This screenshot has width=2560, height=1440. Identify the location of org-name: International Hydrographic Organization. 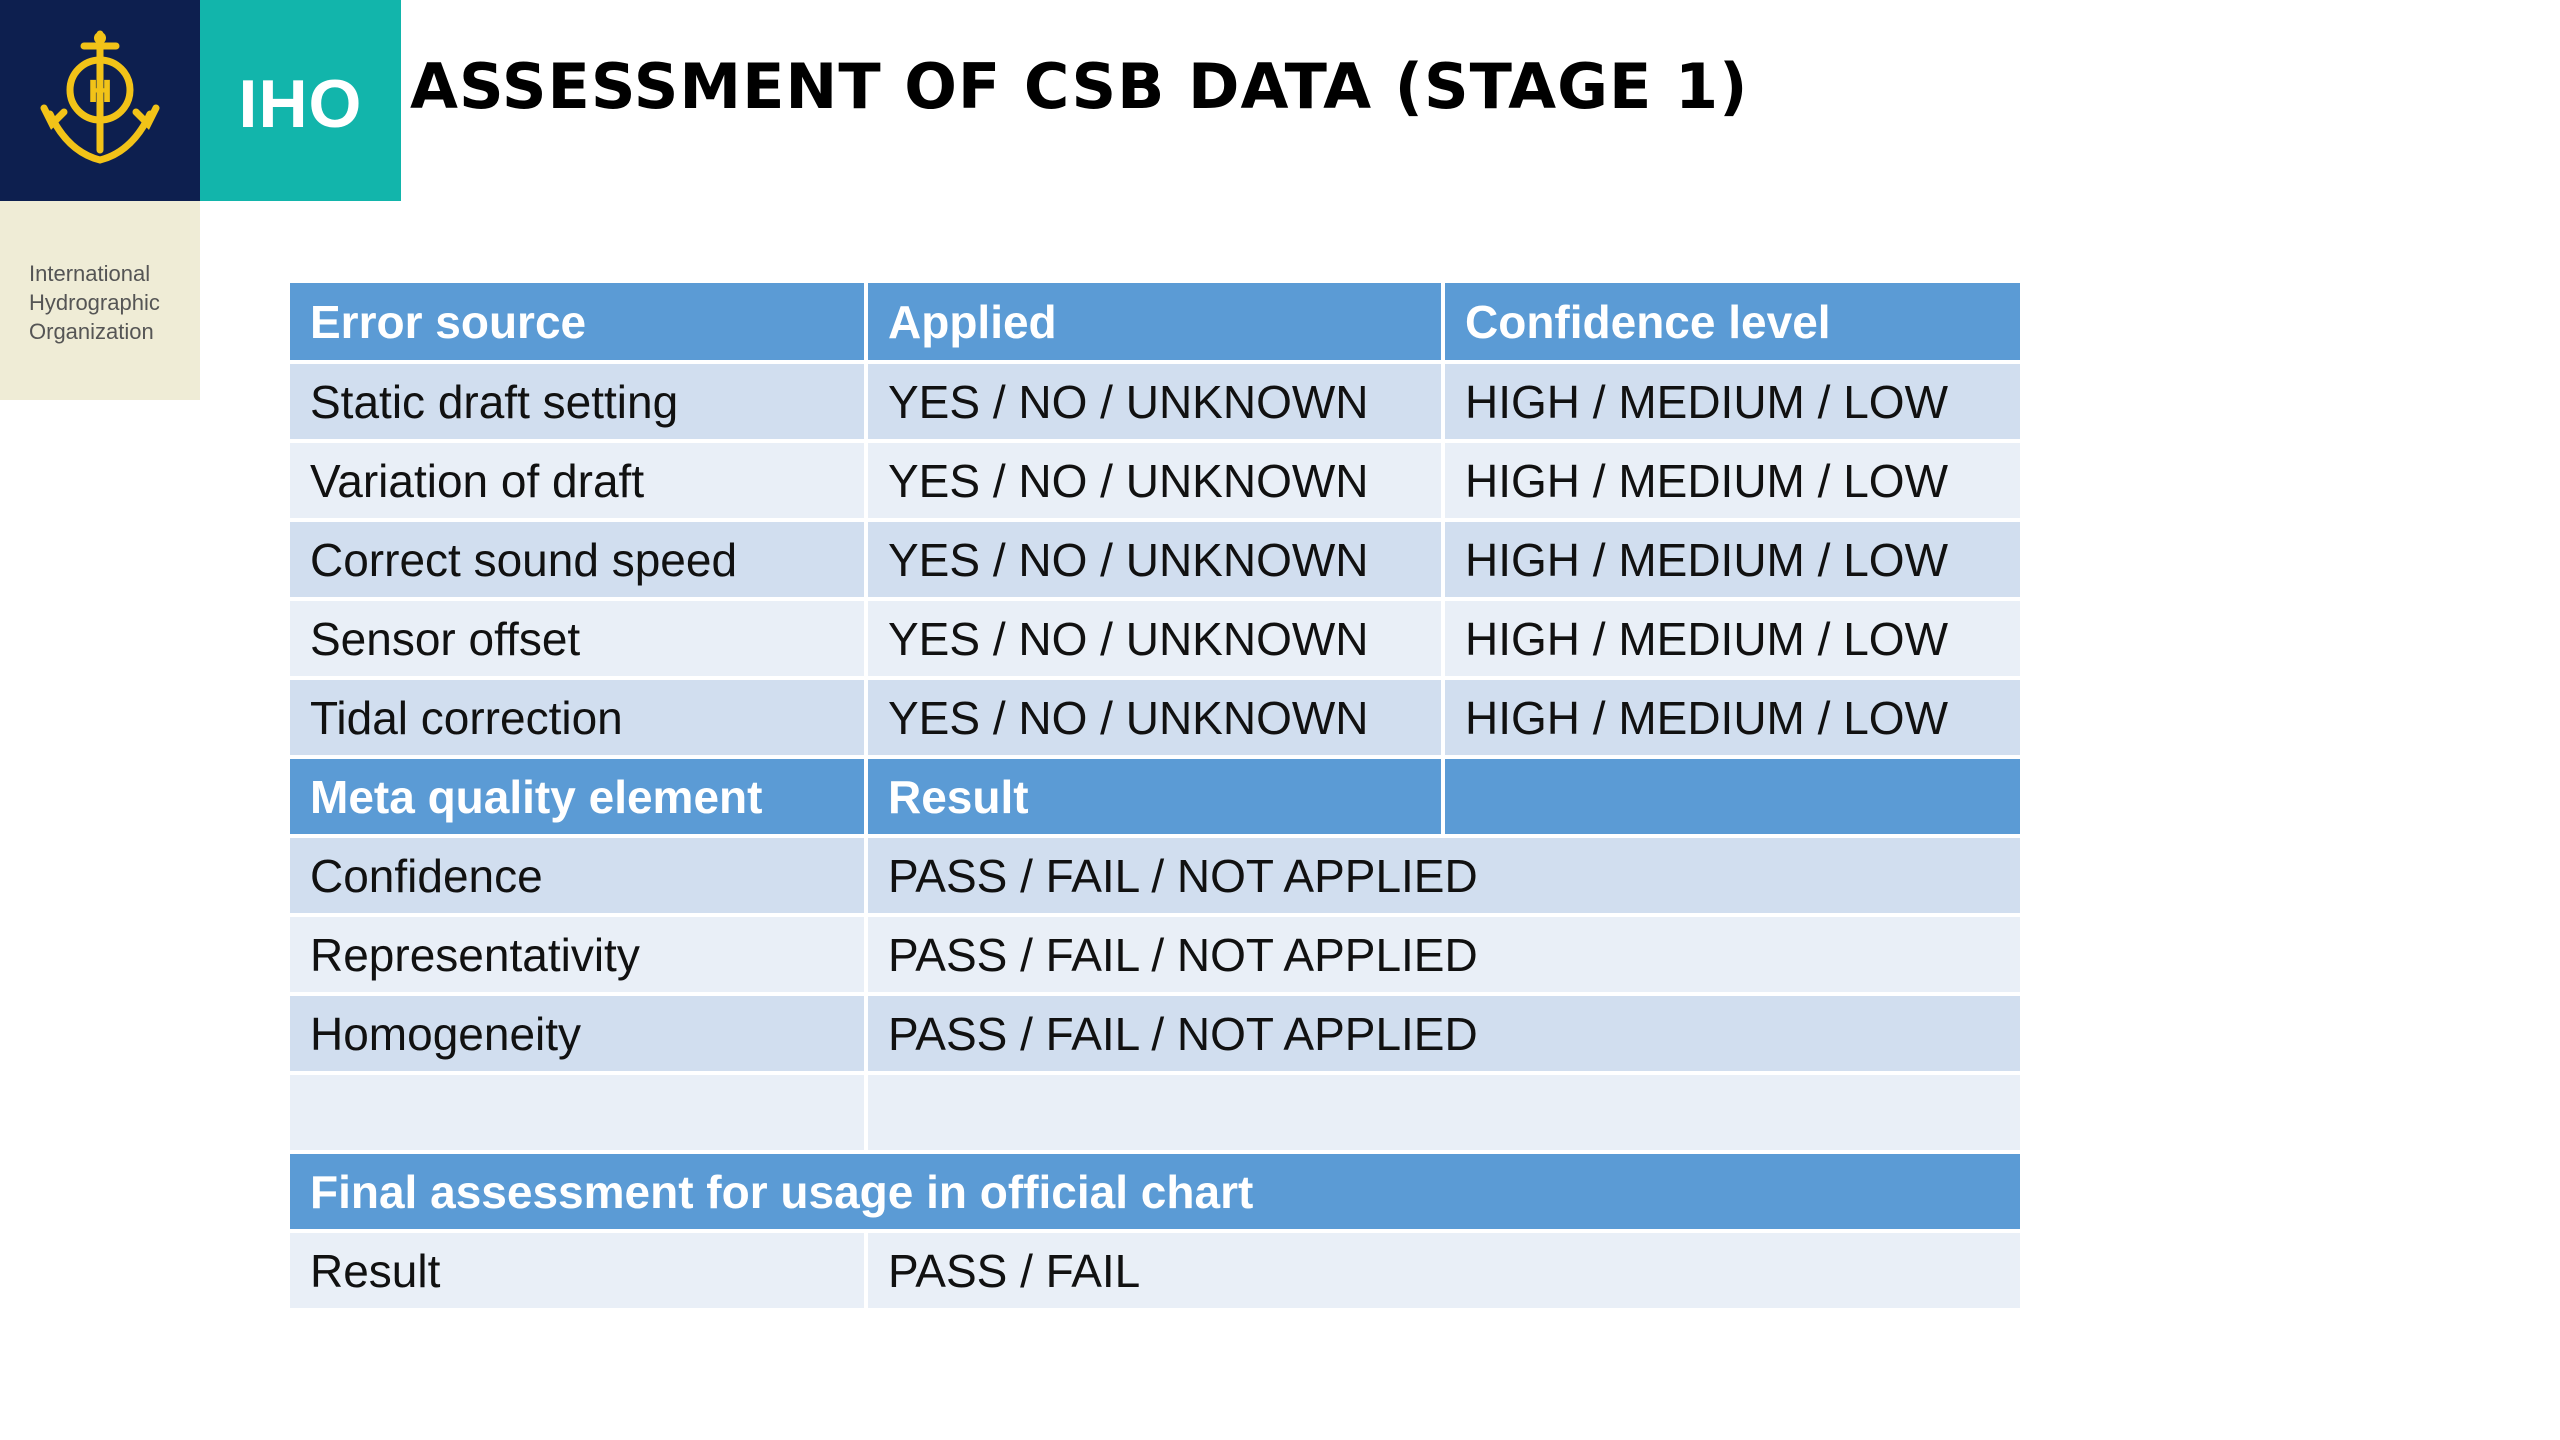
(94, 302).